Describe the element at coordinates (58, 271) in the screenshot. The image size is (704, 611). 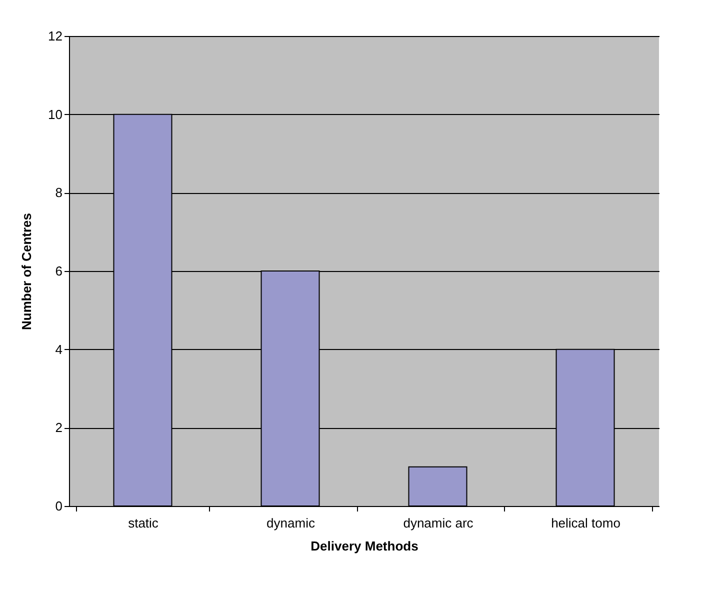
I see `y-tick-label: 6` at that location.